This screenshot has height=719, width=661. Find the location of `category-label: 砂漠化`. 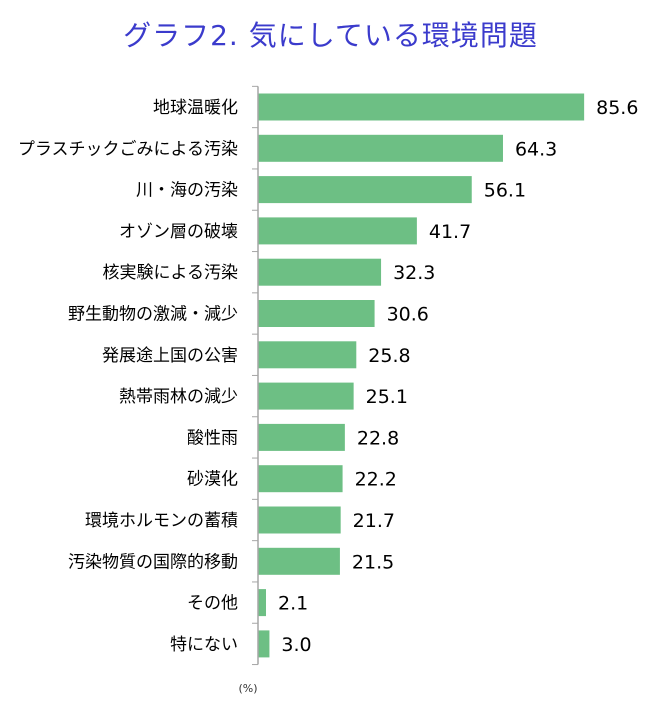

category-label: 砂漠化 is located at coordinates (212, 480).